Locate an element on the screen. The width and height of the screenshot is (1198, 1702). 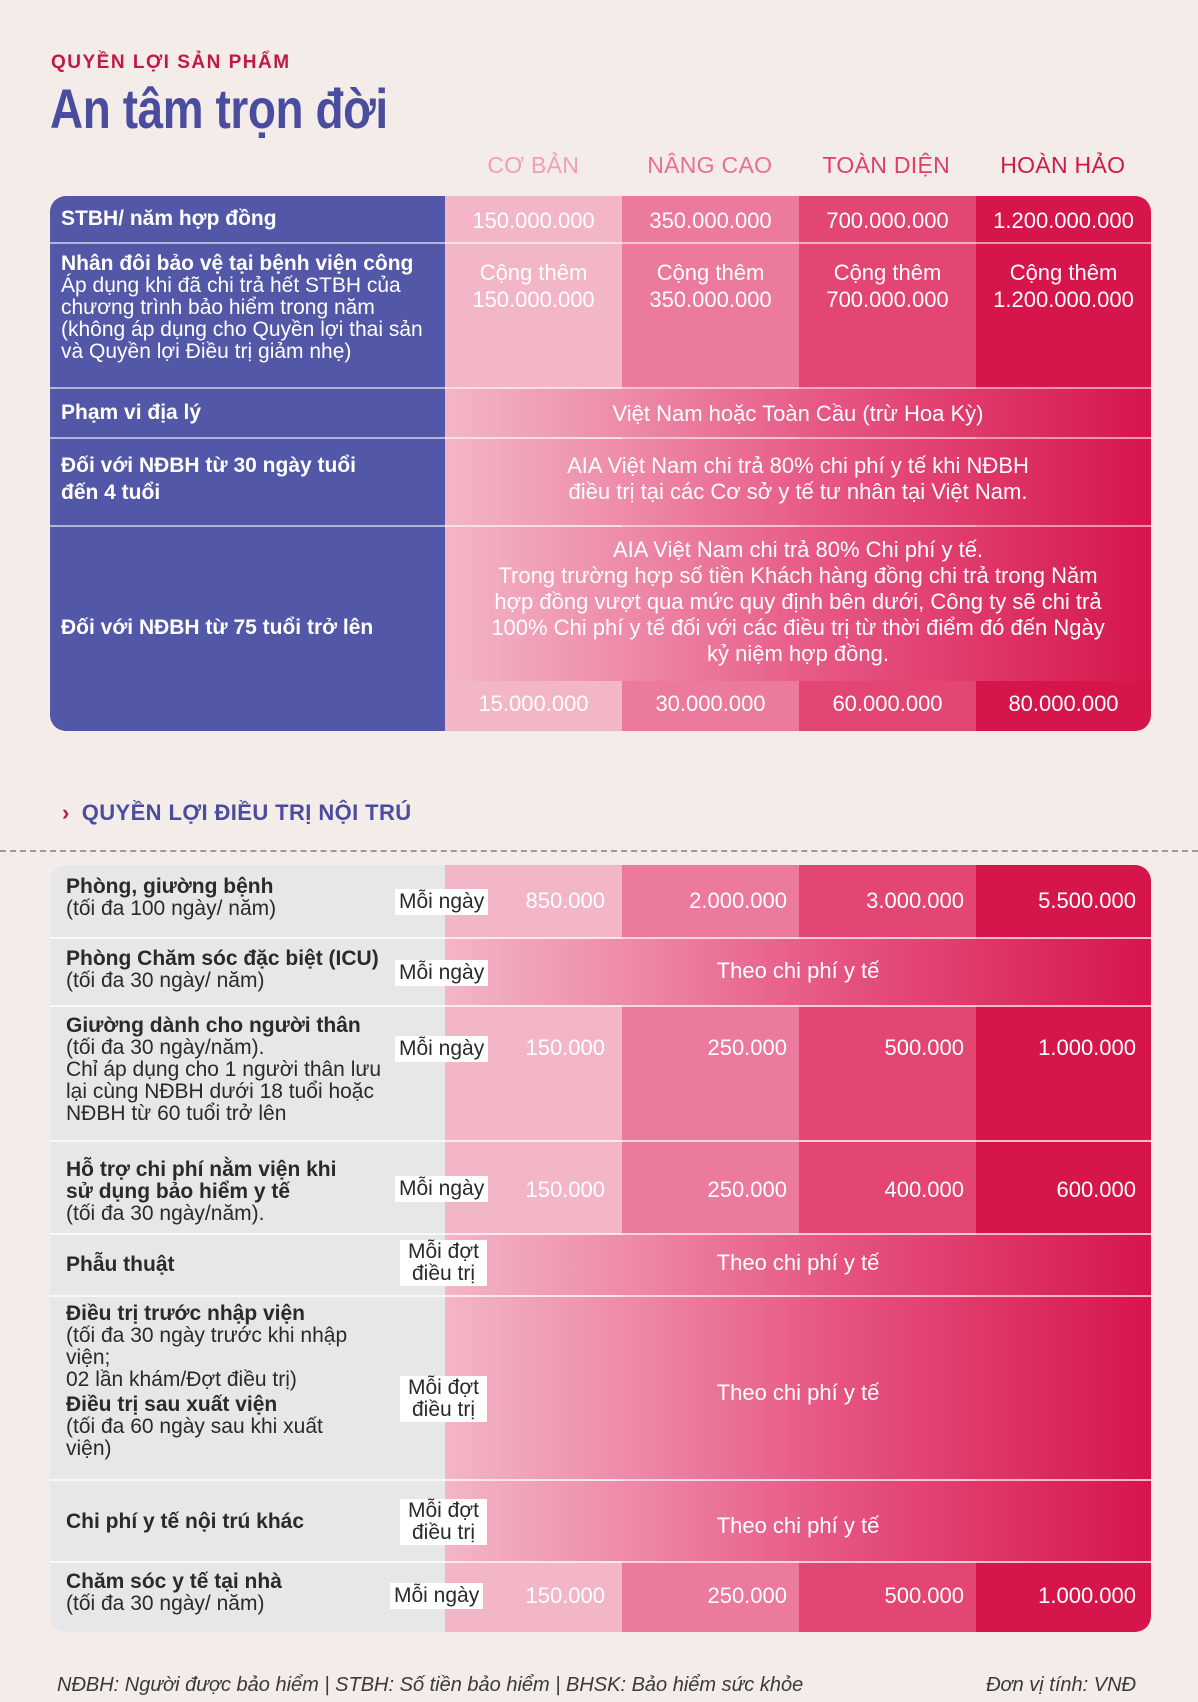
span-value: Việt Nam hoặc Toàn Cầu (trừ Hoa Kỳ) is located at coordinates (798, 413).